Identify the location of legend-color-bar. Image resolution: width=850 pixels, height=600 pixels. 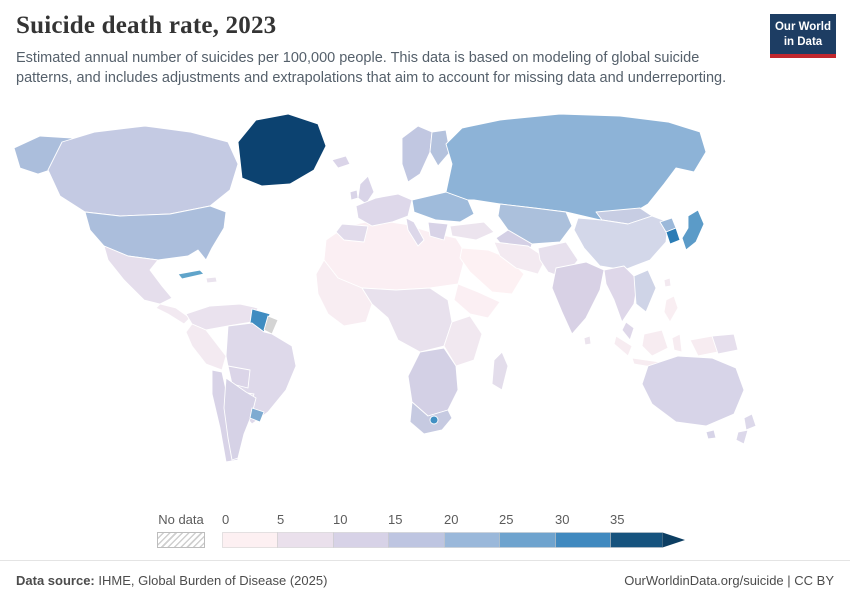
(453, 540).